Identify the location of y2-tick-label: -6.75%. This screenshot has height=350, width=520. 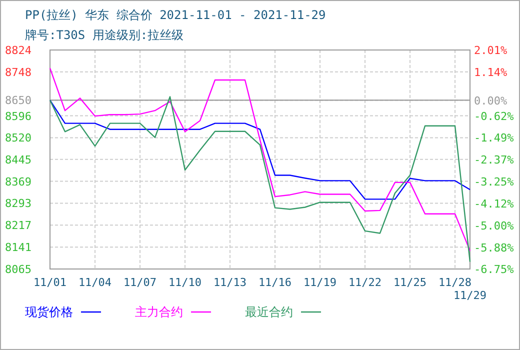
(494, 269).